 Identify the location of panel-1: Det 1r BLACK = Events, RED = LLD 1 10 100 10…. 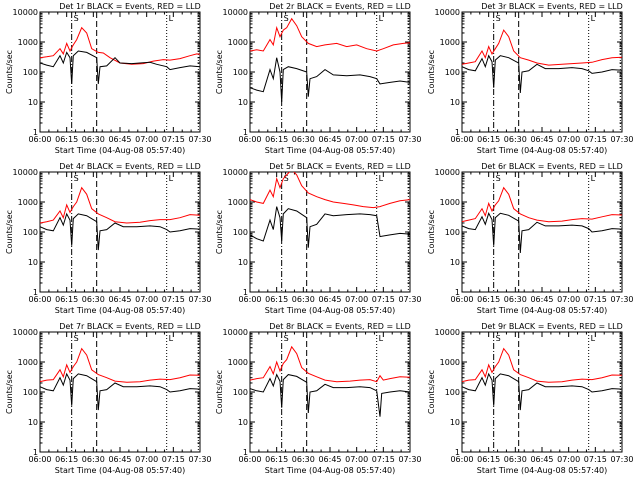
(108, 78).